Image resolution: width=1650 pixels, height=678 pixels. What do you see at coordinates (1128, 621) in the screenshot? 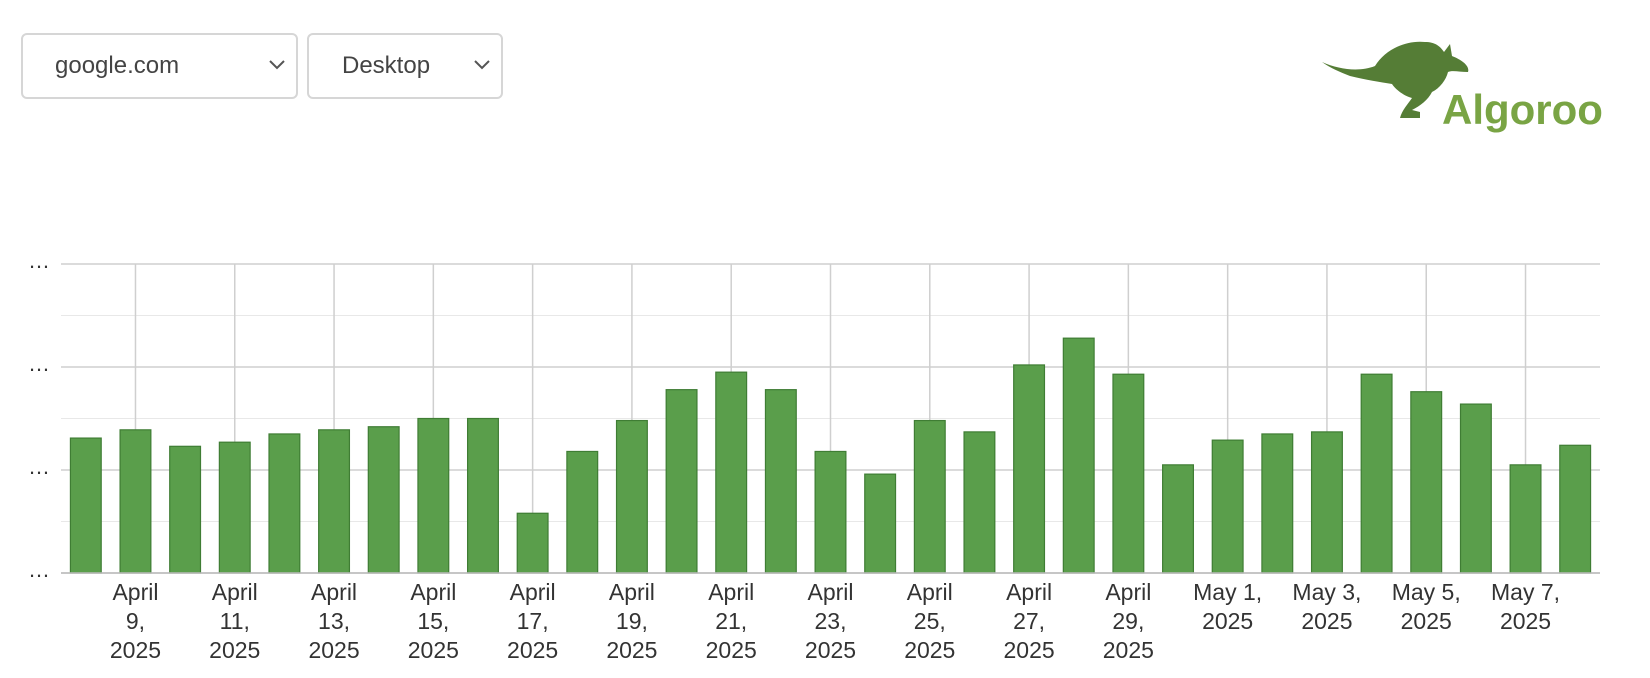
I see `x-tick-label: April 29, 2025` at bounding box center [1128, 621].